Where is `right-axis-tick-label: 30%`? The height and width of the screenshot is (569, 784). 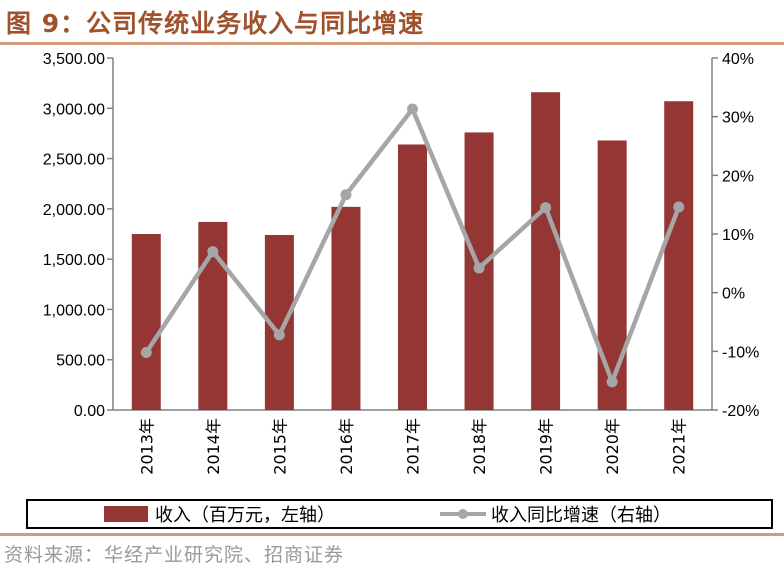 right-axis-tick-label: 30% is located at coordinates (738, 118).